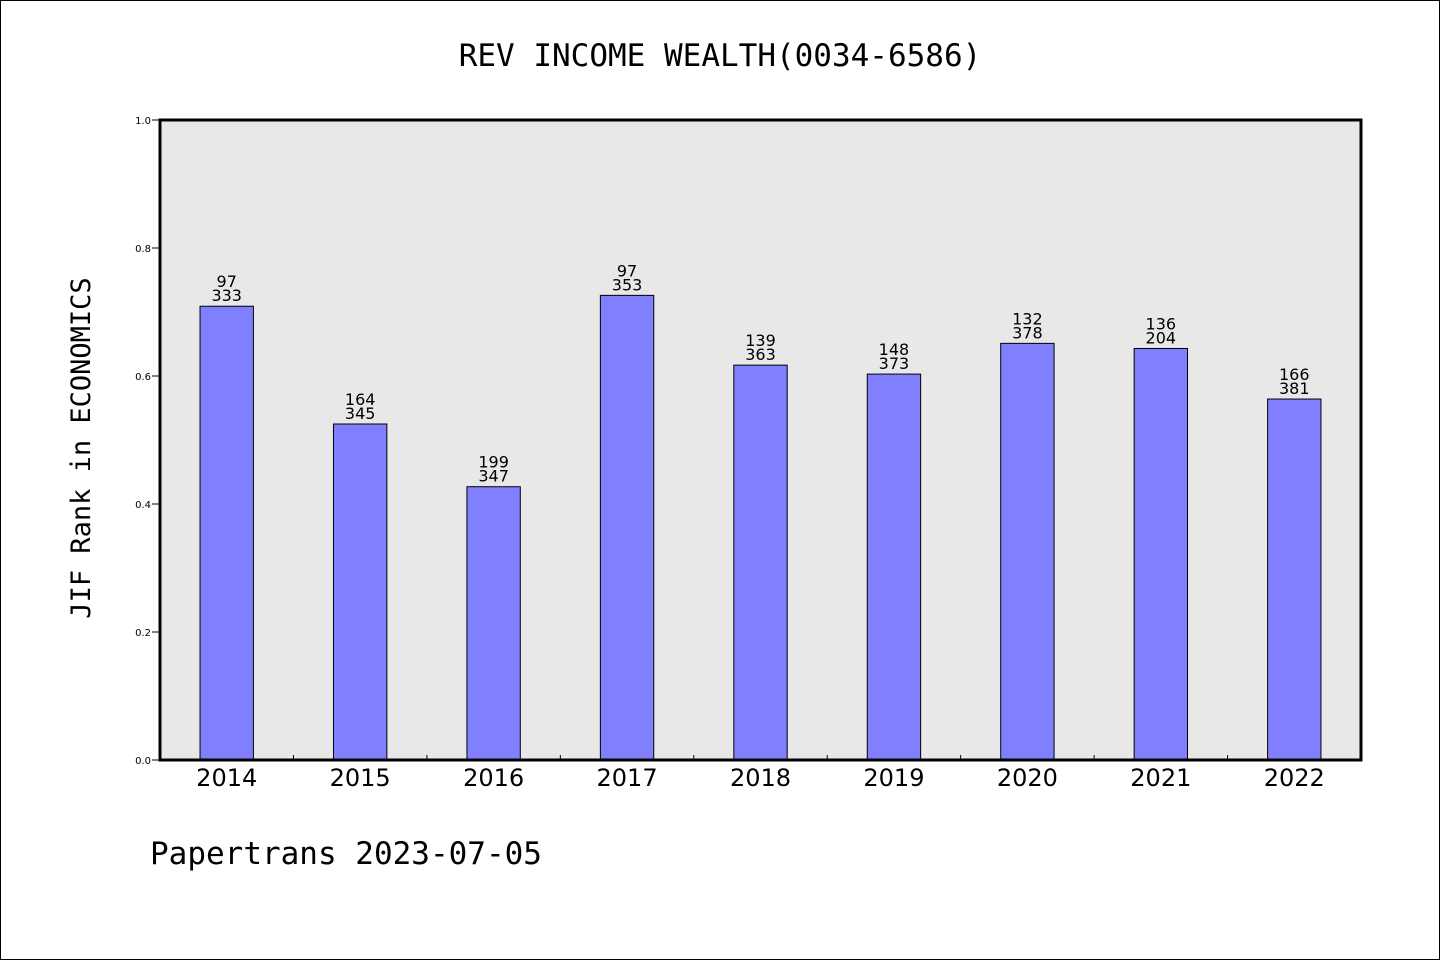 The width and height of the screenshot is (1440, 960). I want to click on bar-total-label: 333, so click(226, 295).